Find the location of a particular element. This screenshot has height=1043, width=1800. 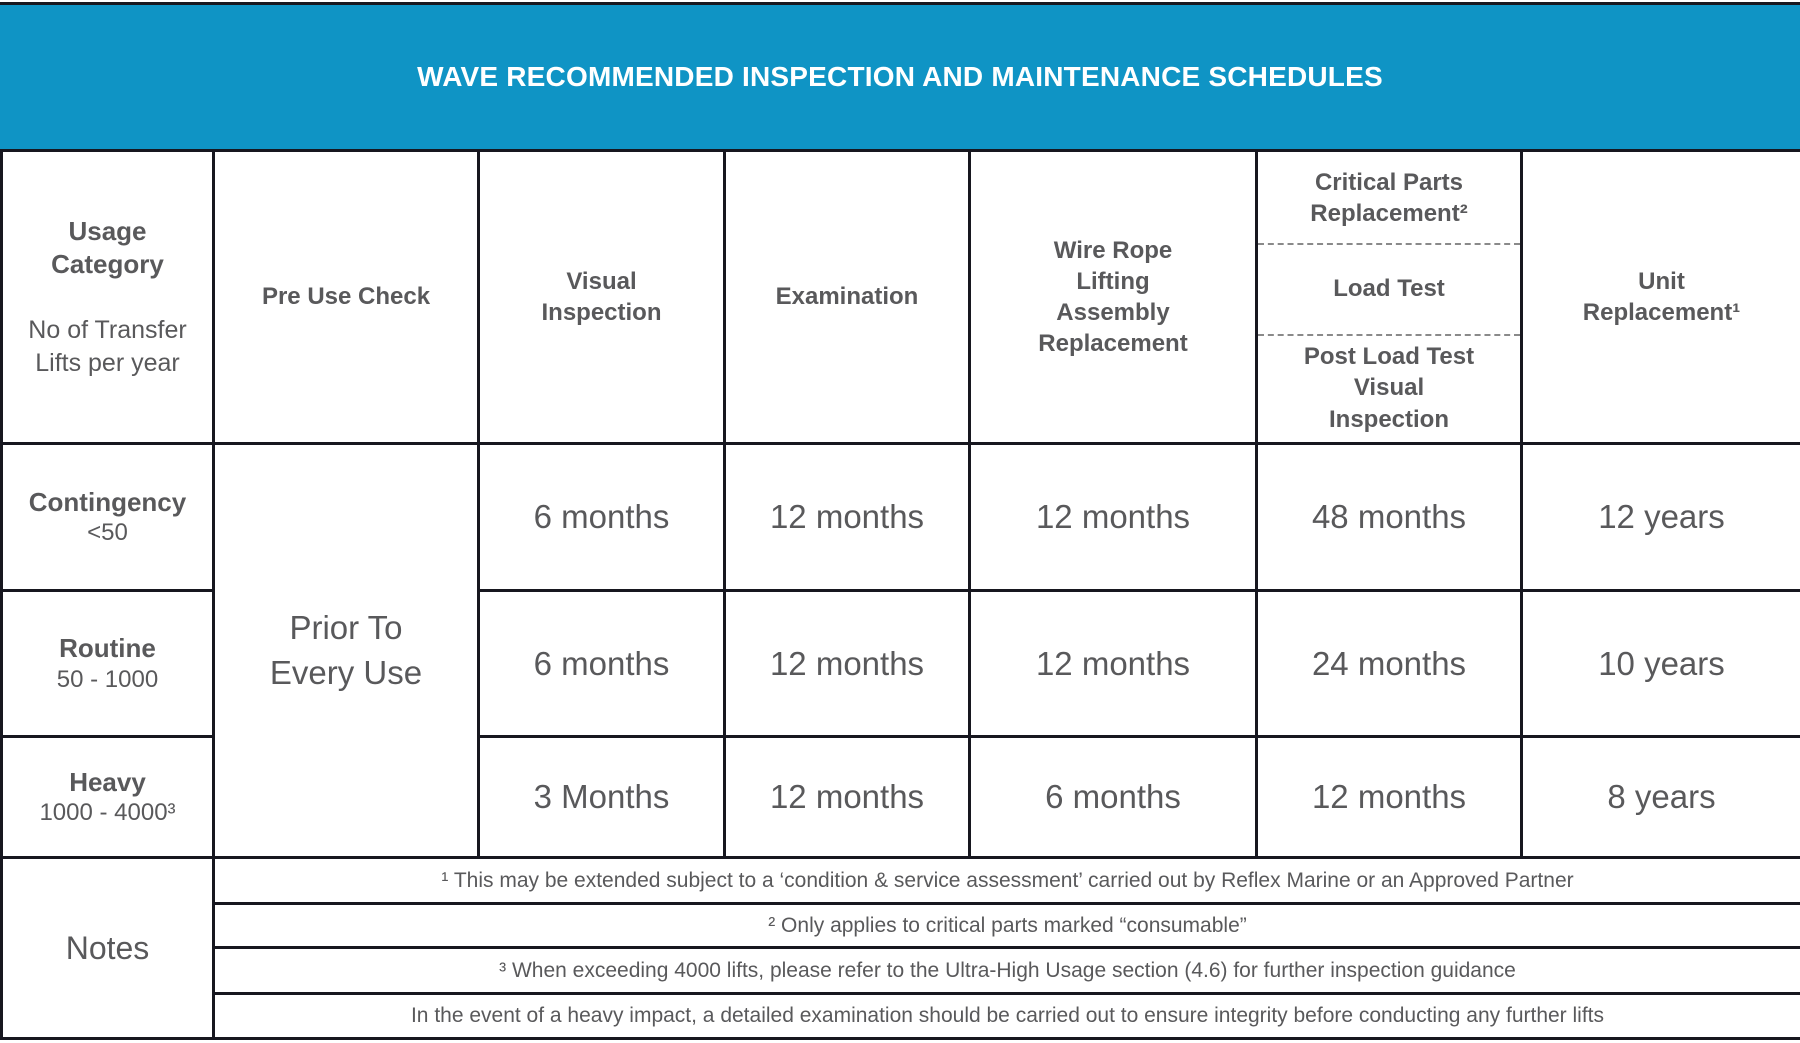

heavy-critical-value: 12 months is located at coordinates (1389, 797).